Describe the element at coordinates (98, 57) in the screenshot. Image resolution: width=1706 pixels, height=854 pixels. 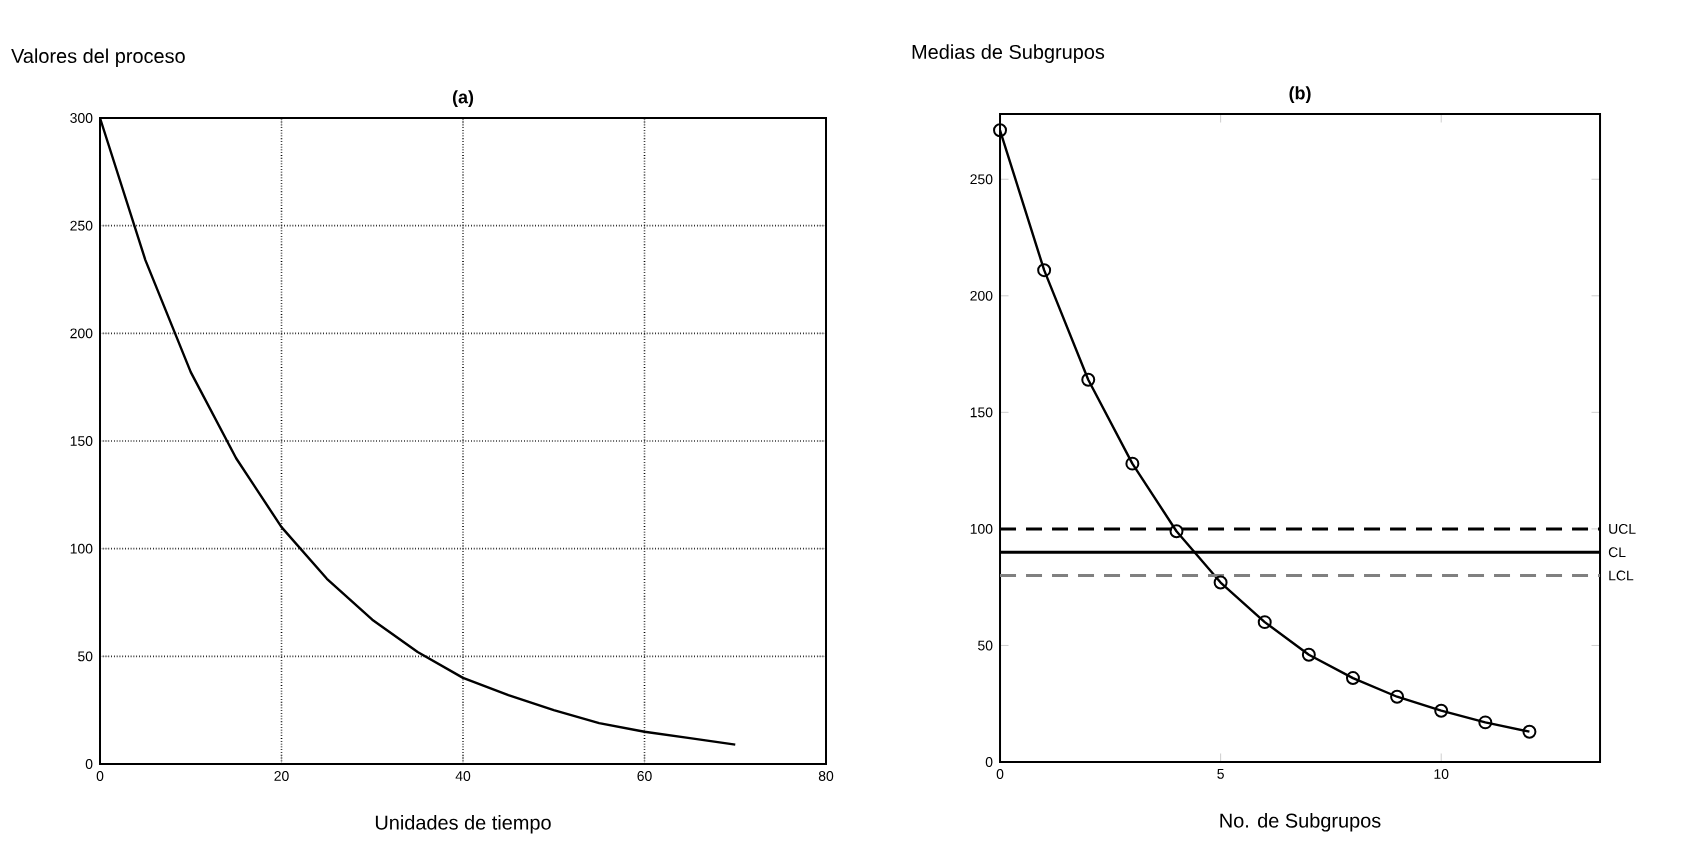
I see `y-axis-title: Valores del proceso` at that location.